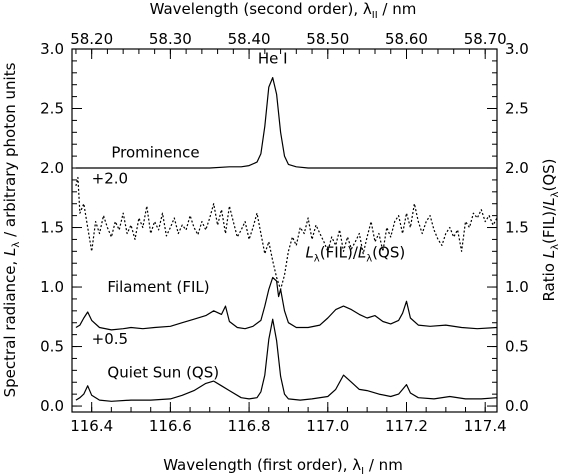  Describe the element at coordinates (249, 39) in the screenshot. I see `x-top-tick-label: 58.40` at that location.